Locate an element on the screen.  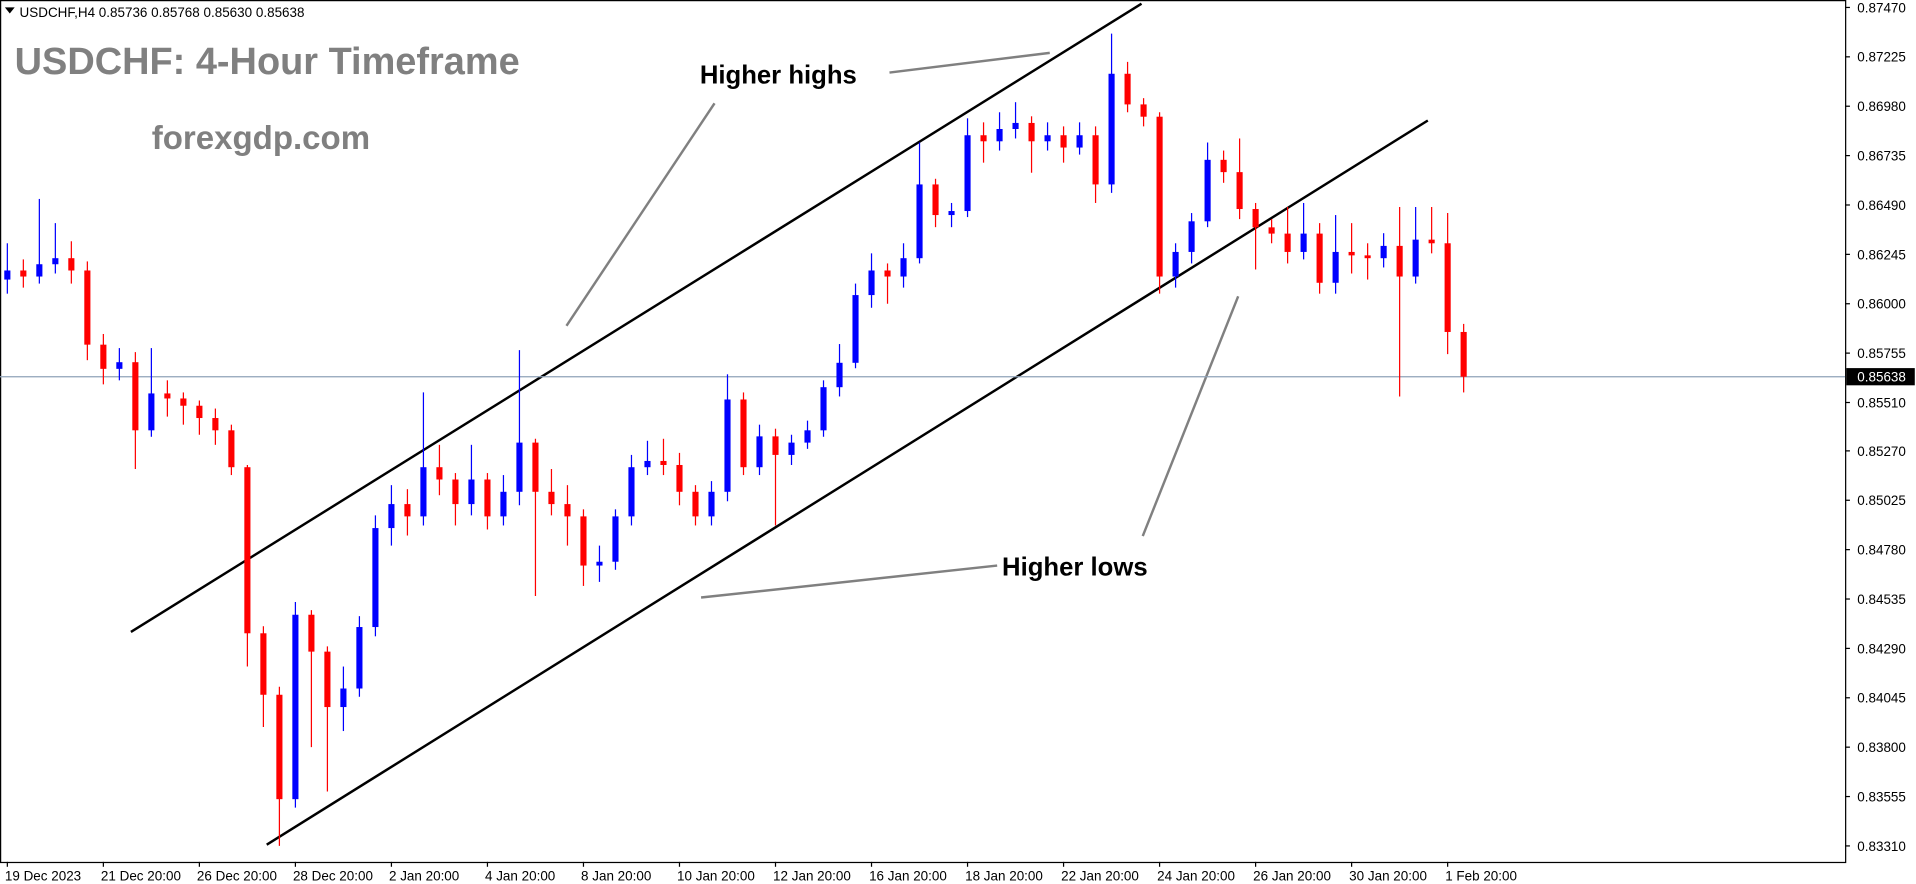
y-tick-label: 0.83555 is located at coordinates (1881, 796).